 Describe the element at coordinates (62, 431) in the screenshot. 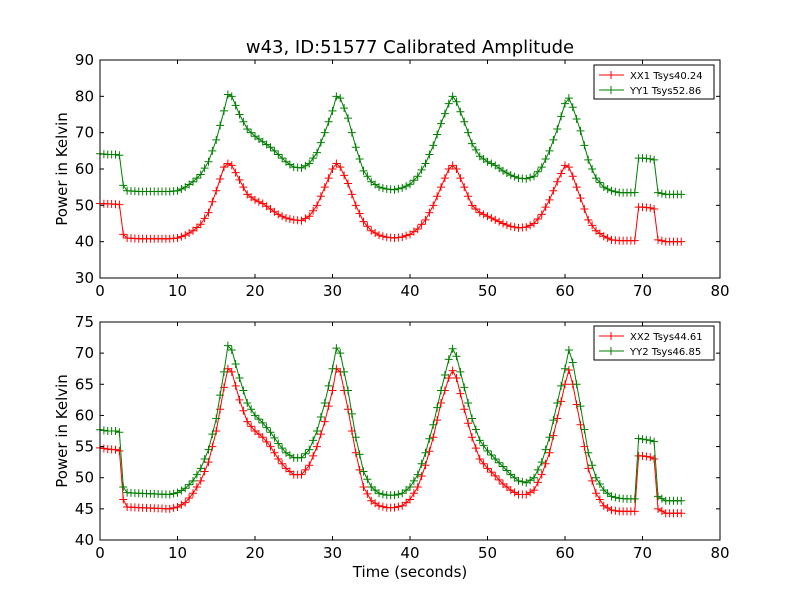

I see `bottom-y-axis-label: Power in Kelvin` at that location.